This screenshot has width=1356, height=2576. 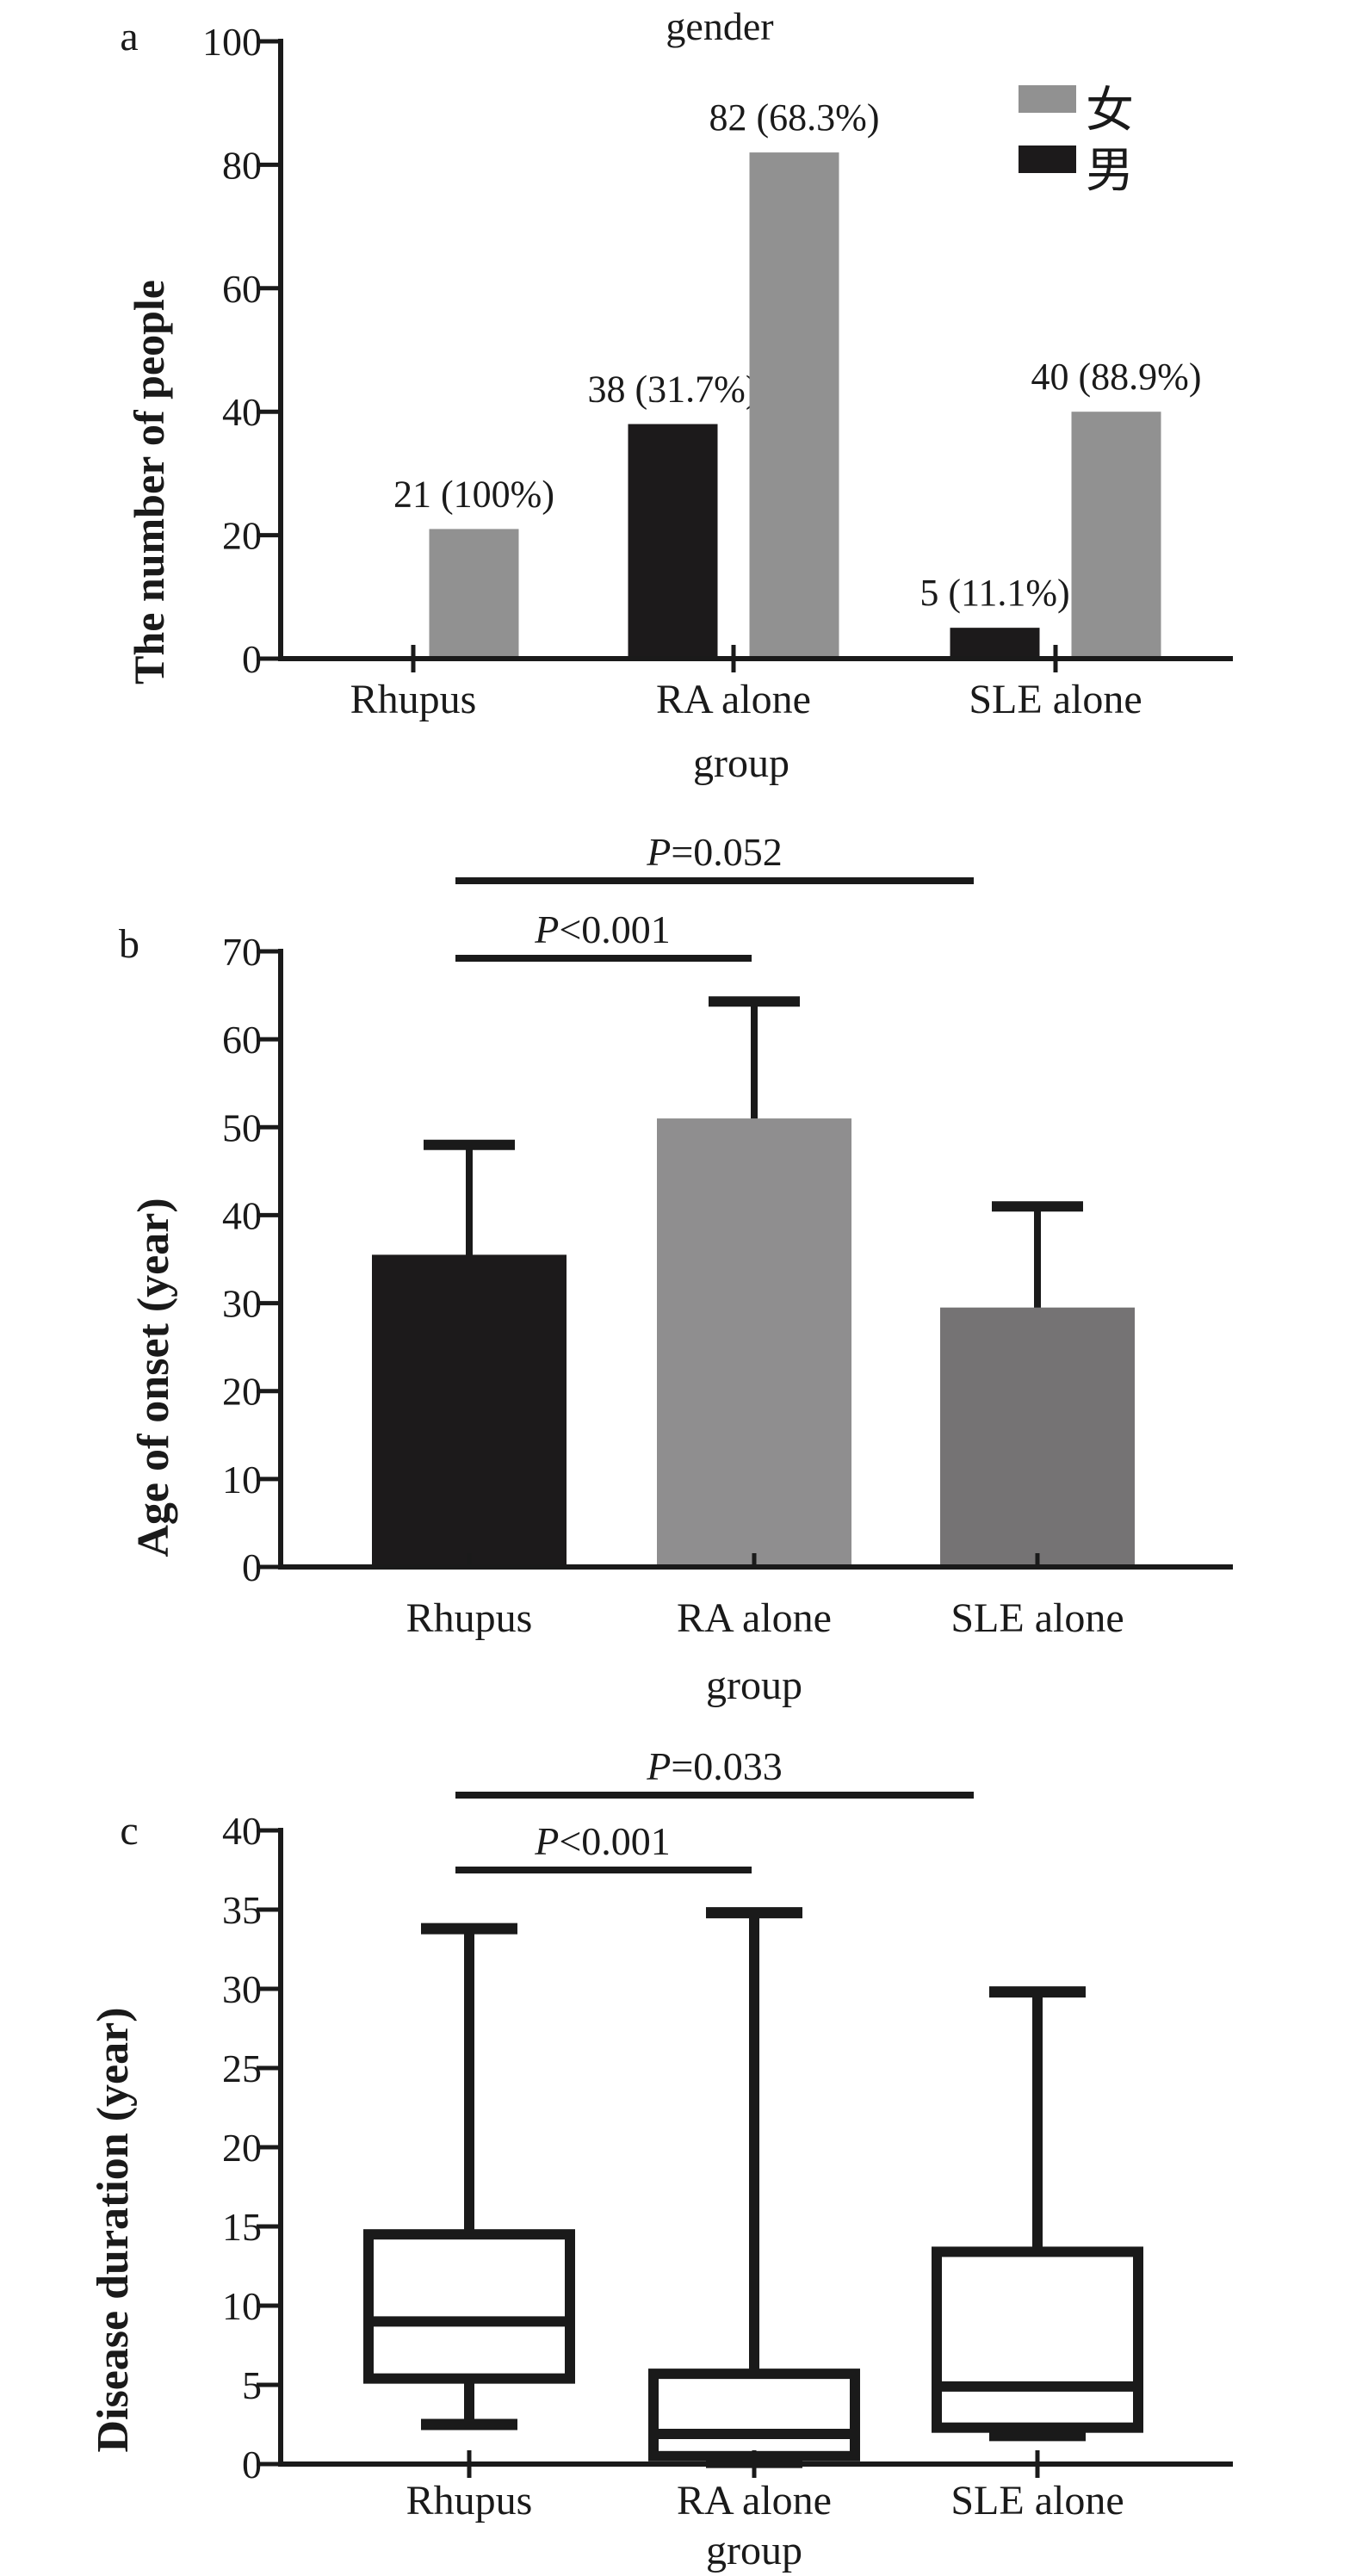 What do you see at coordinates (232, 42) in the screenshot?
I see `y-tick-label: 100` at bounding box center [232, 42].